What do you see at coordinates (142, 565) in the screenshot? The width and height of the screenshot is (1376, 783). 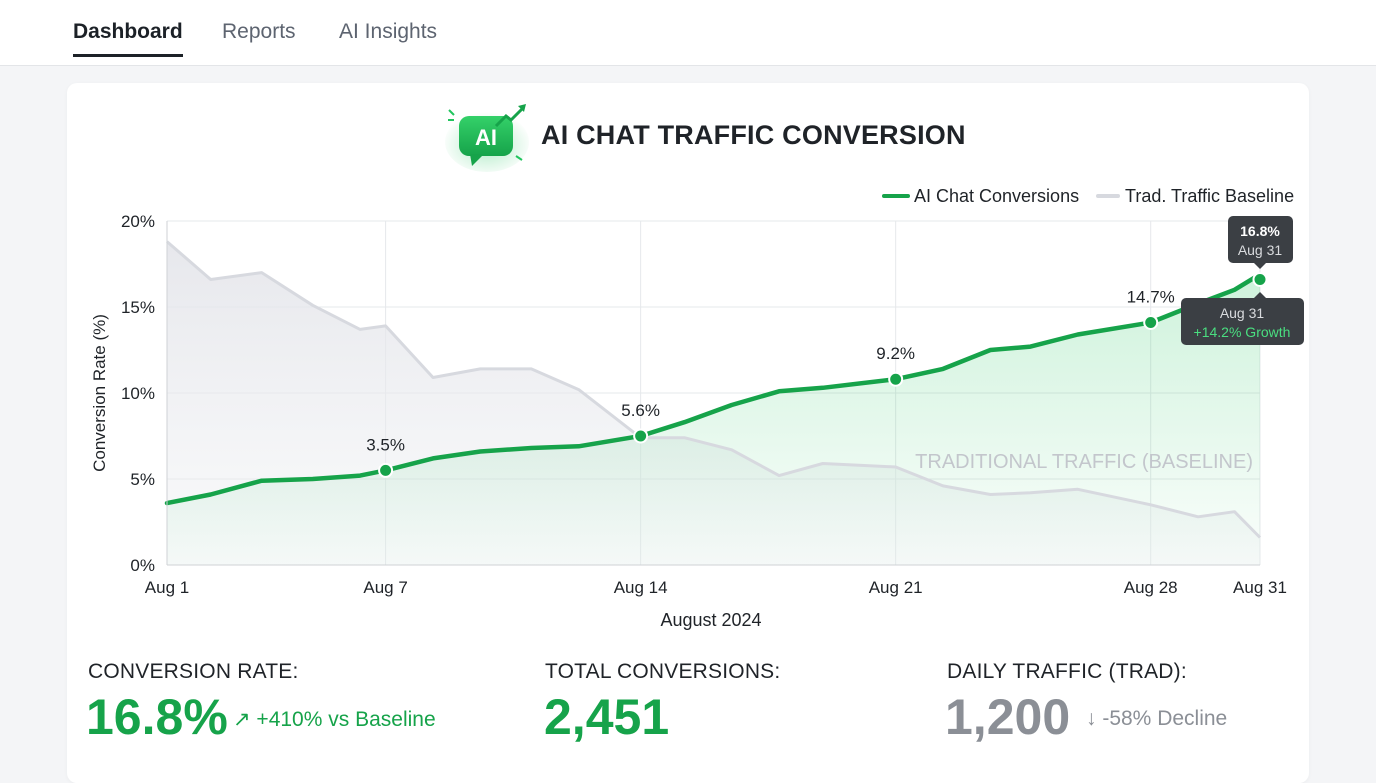 I see `y-tick-label: 0%` at bounding box center [142, 565].